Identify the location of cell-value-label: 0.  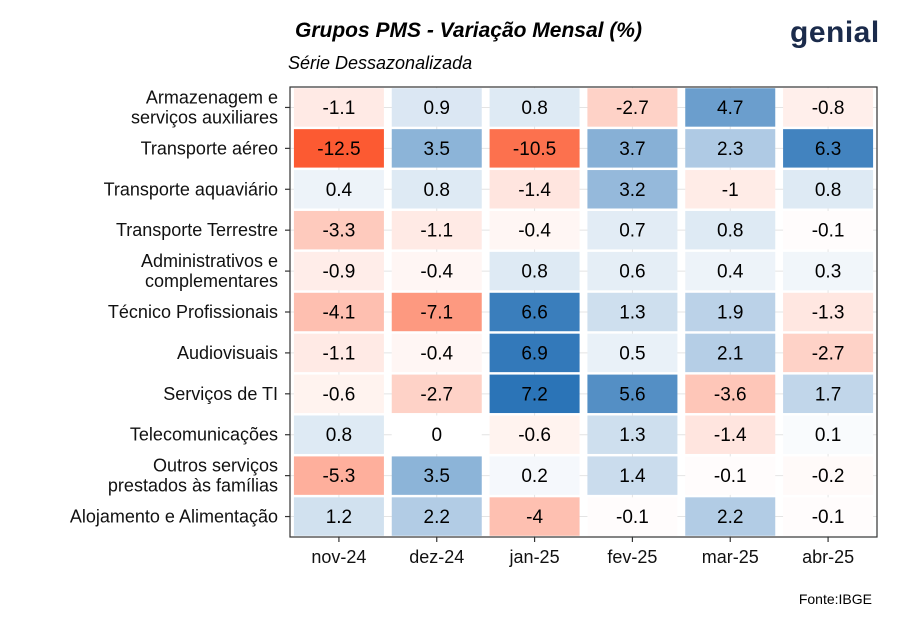
(436, 435).